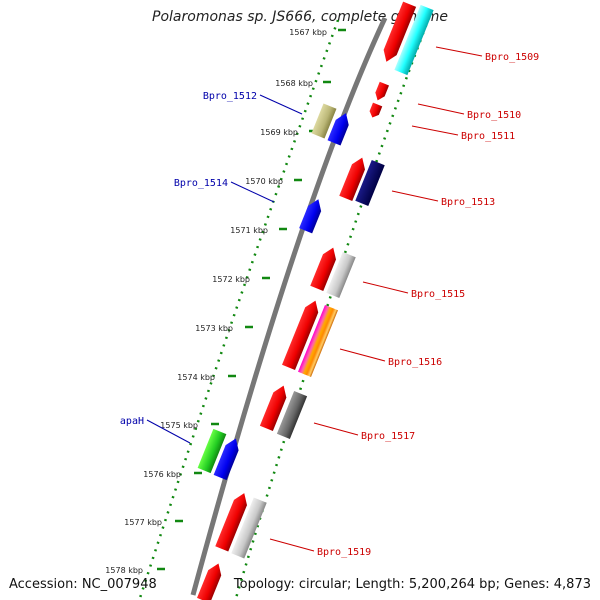 The image size is (600, 600). I want to click on kbp-tick-label: 1573 kbp, so click(214, 328).